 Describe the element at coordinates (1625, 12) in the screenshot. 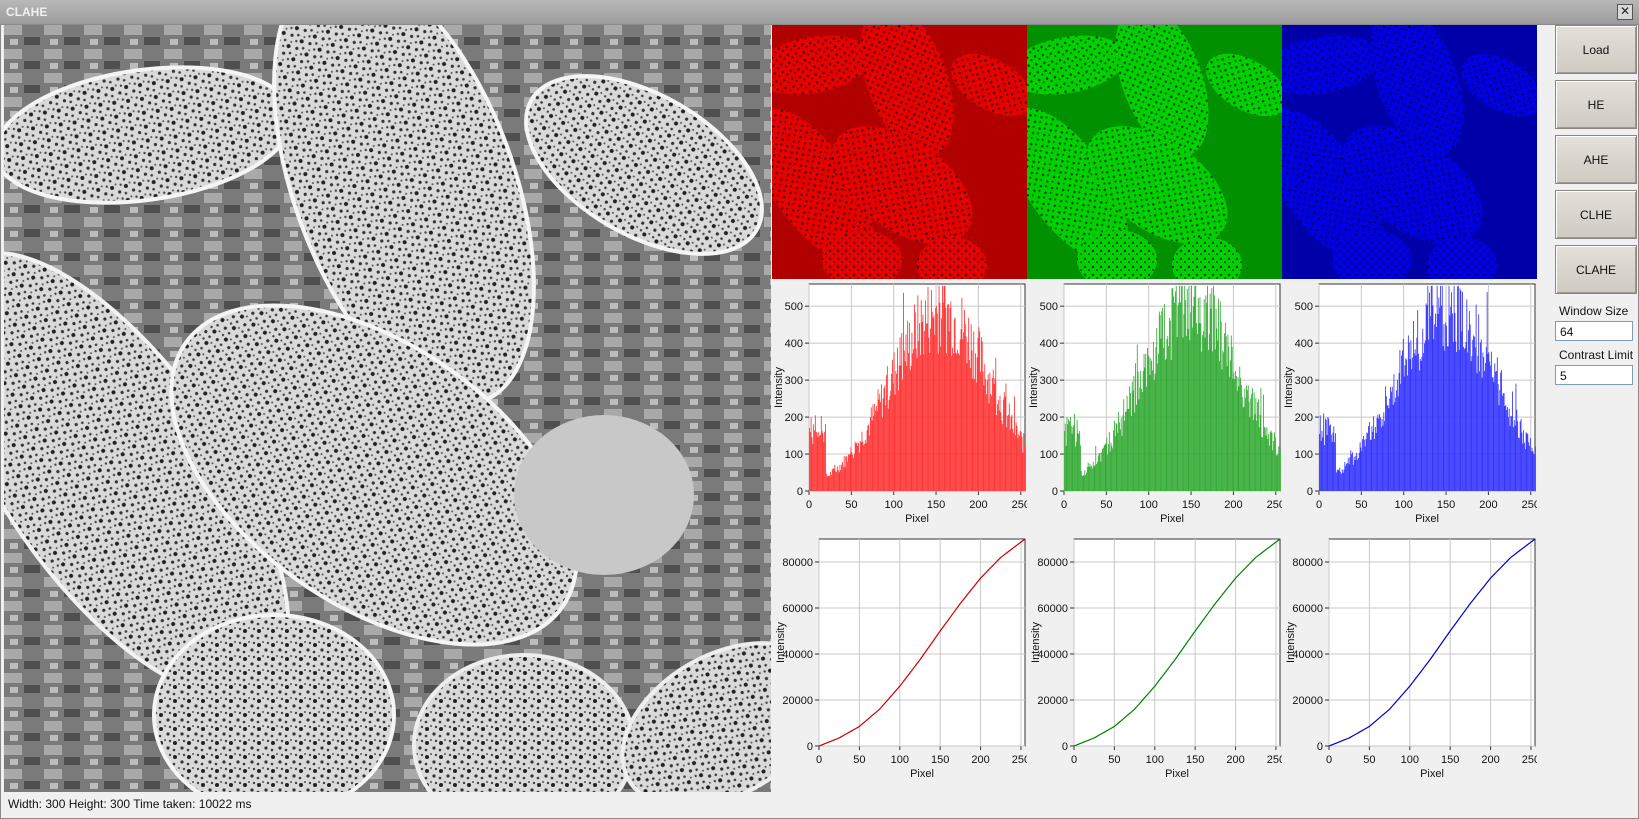

I see `close-icon: ✕` at that location.